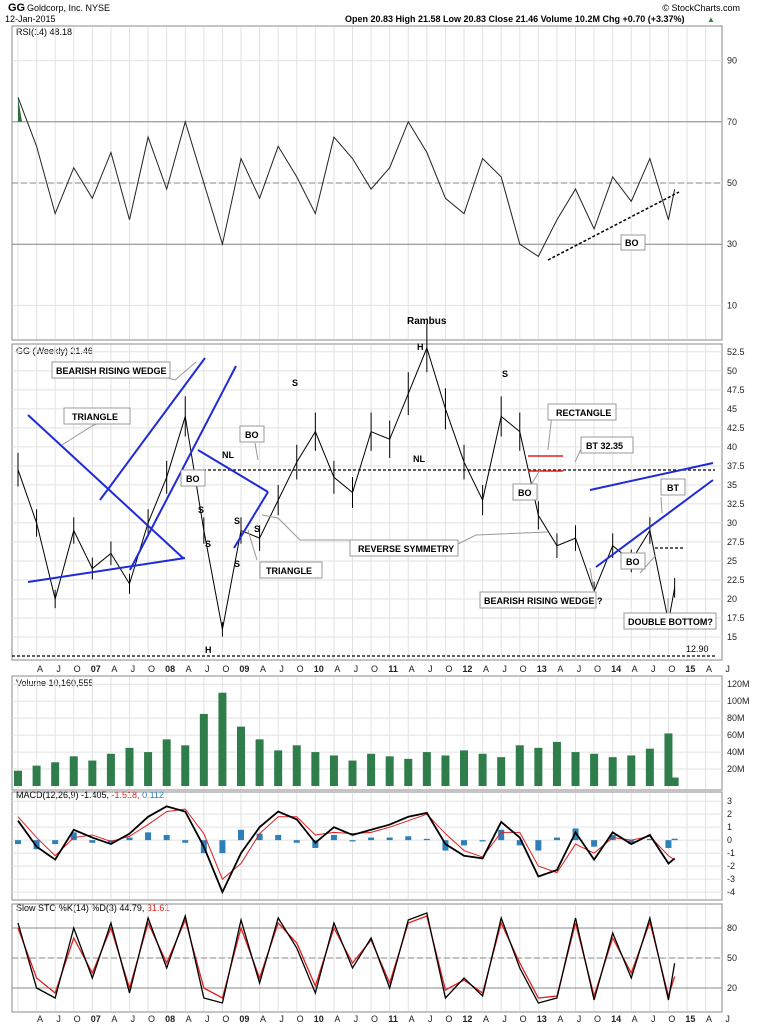 This screenshot has width=765, height=1026. I want to click on price-tick-label: 47.5, so click(736, 390).